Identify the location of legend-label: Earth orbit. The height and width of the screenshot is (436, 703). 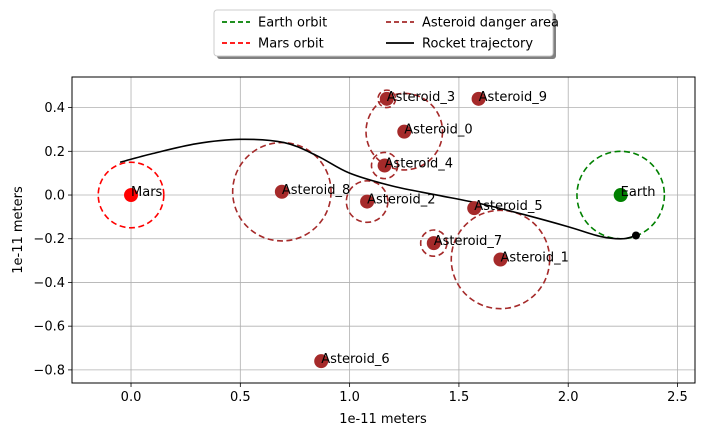
(292, 23).